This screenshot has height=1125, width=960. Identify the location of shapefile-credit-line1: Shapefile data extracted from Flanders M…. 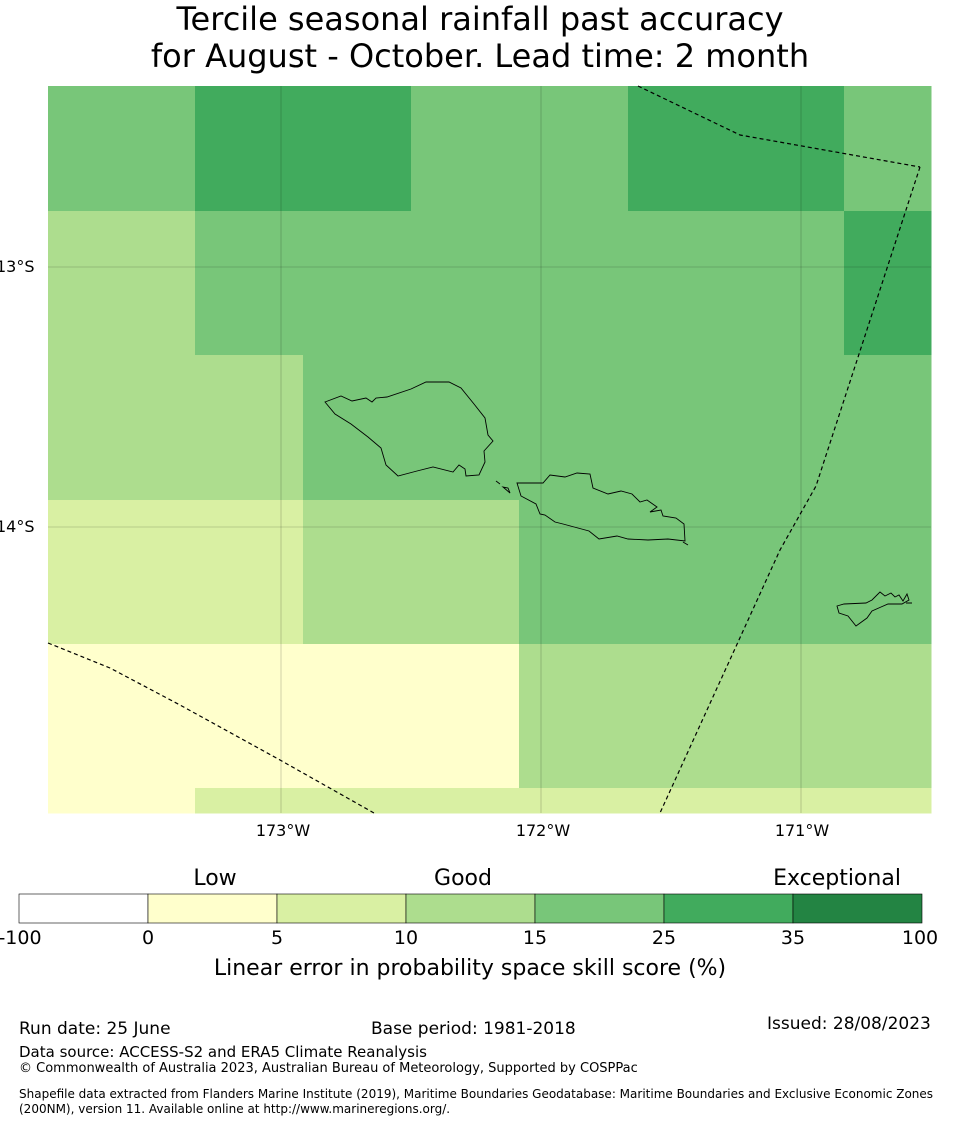
(476, 1094).